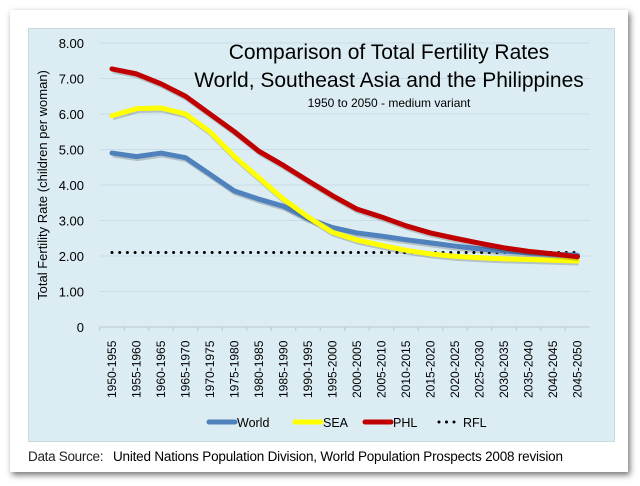  I want to click on x-tick-label: 2010-2015, so click(406, 369).